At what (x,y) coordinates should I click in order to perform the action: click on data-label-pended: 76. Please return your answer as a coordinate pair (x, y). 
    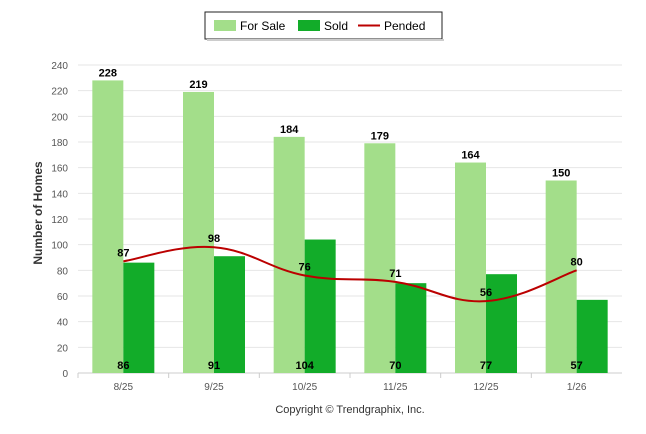
    Looking at the image, I should click on (305, 267).